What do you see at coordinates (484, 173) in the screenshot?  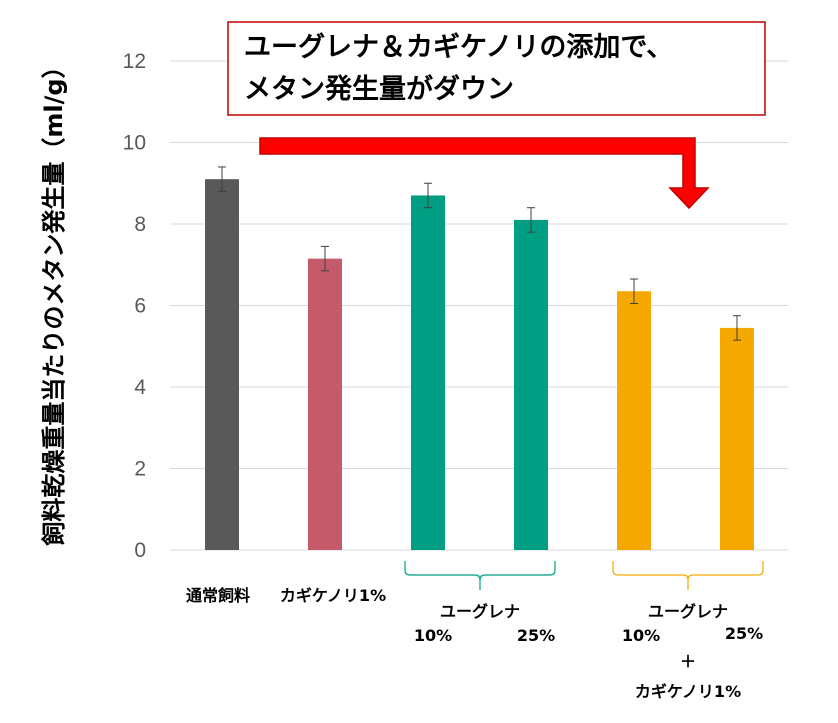 I see `down-arrow` at bounding box center [484, 173].